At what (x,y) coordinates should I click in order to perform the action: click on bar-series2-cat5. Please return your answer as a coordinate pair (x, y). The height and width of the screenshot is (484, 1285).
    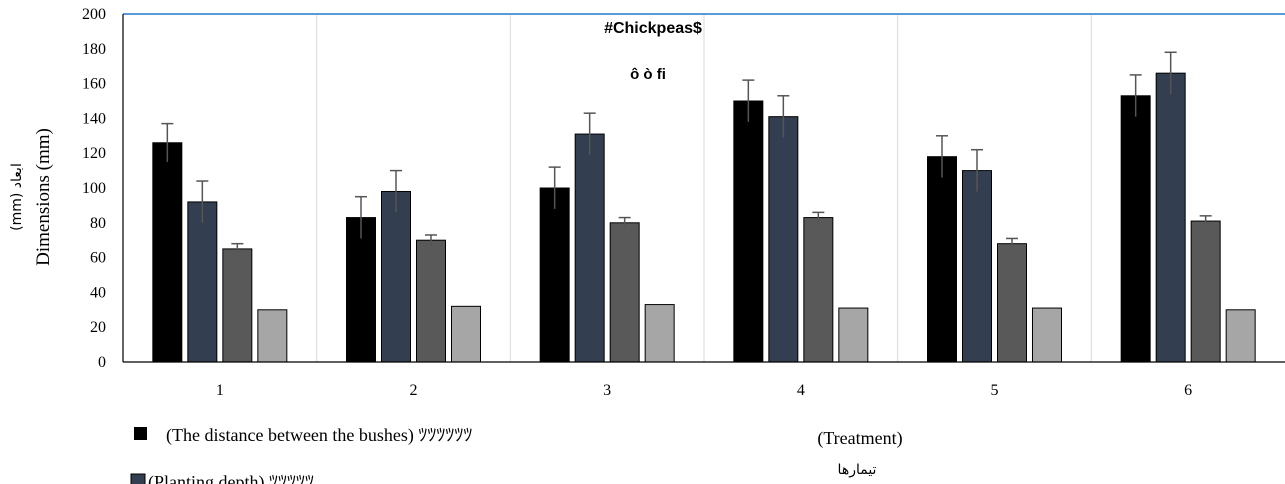
    Looking at the image, I should click on (977, 266).